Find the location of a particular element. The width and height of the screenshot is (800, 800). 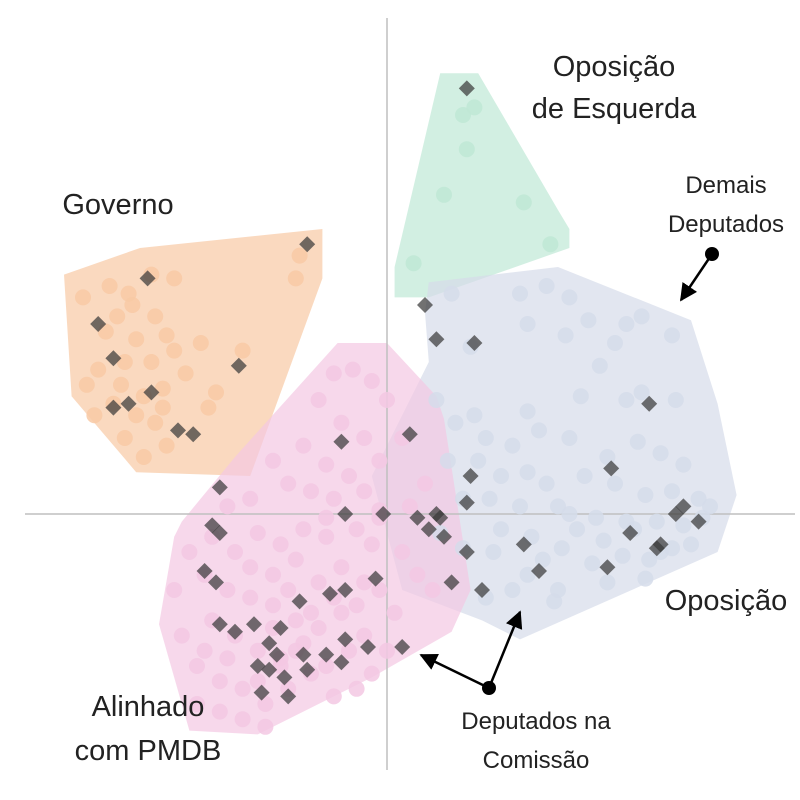

comissao-arrow-left is located at coordinates (454, 671).